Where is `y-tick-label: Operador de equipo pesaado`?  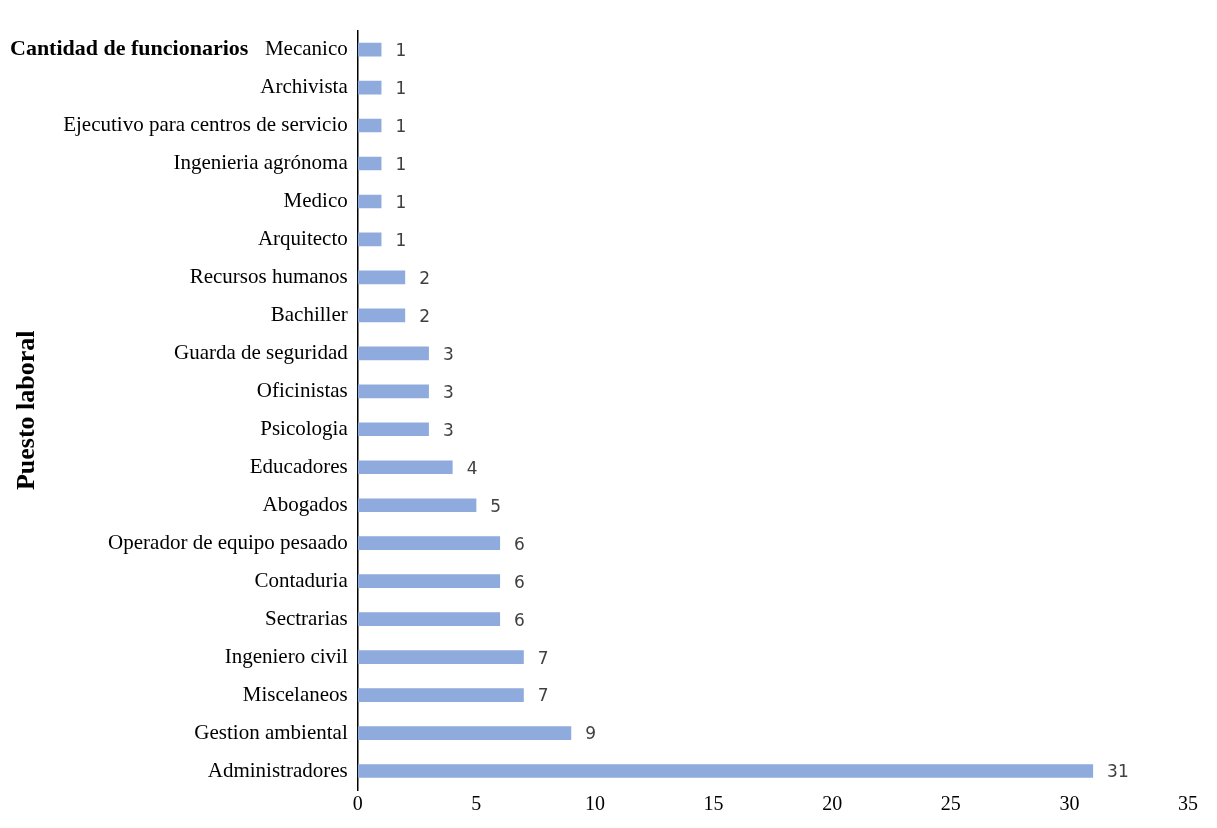
y-tick-label: Operador de equipo pesaado is located at coordinates (228, 541).